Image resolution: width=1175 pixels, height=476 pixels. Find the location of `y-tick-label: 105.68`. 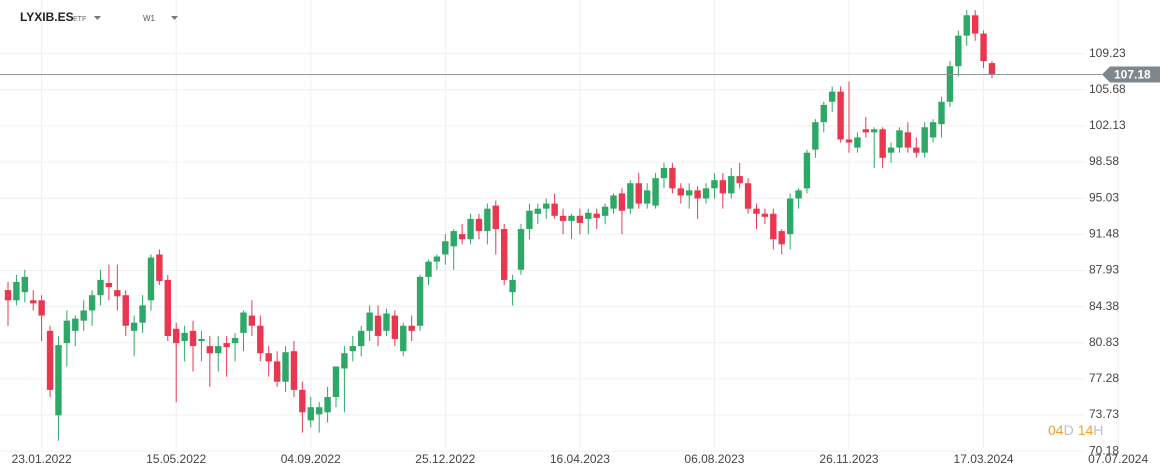

y-tick-label: 105.68 is located at coordinates (1107, 89).